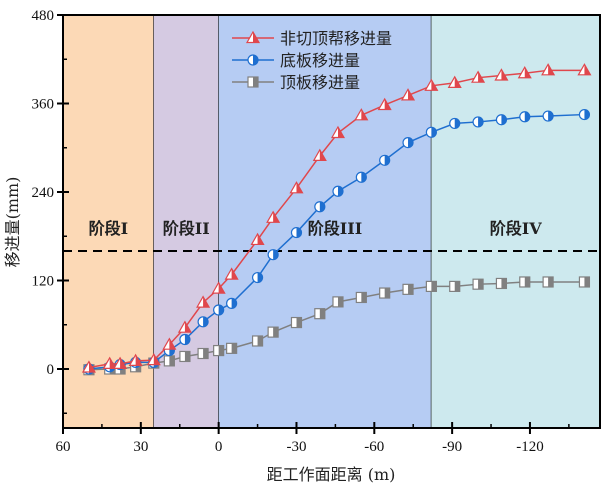 The width and height of the screenshot is (604, 489). Describe the element at coordinates (63, 447) in the screenshot. I see `x-tick-label: 60` at that location.